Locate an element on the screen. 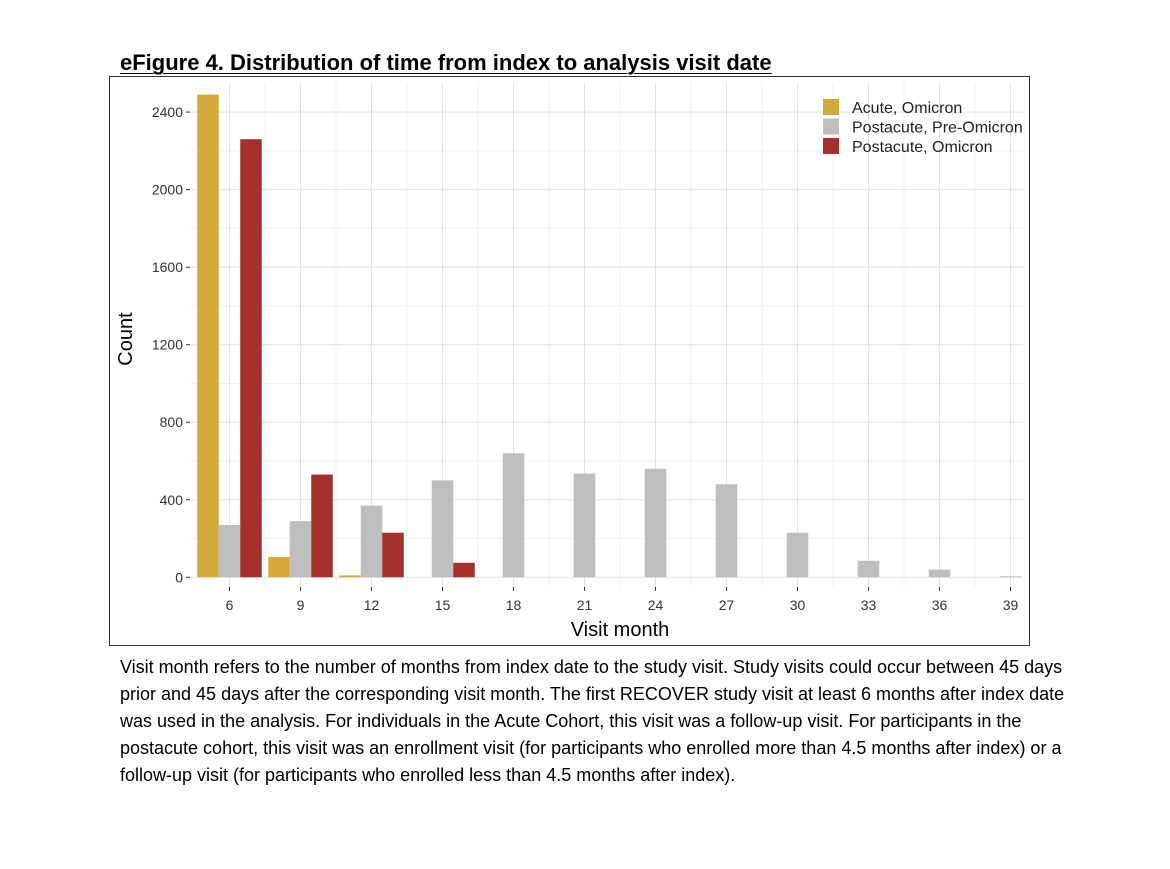  x-tick-label: 18 is located at coordinates (514, 605).